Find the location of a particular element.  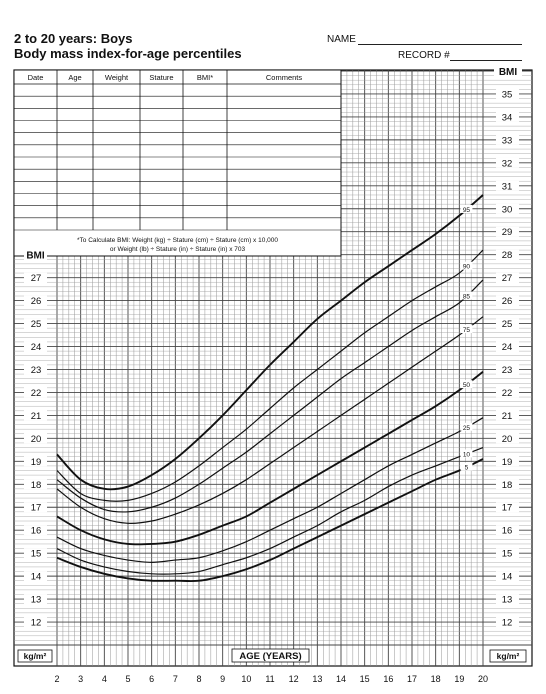

percentile-label-85: 85 is located at coordinates (467, 297).